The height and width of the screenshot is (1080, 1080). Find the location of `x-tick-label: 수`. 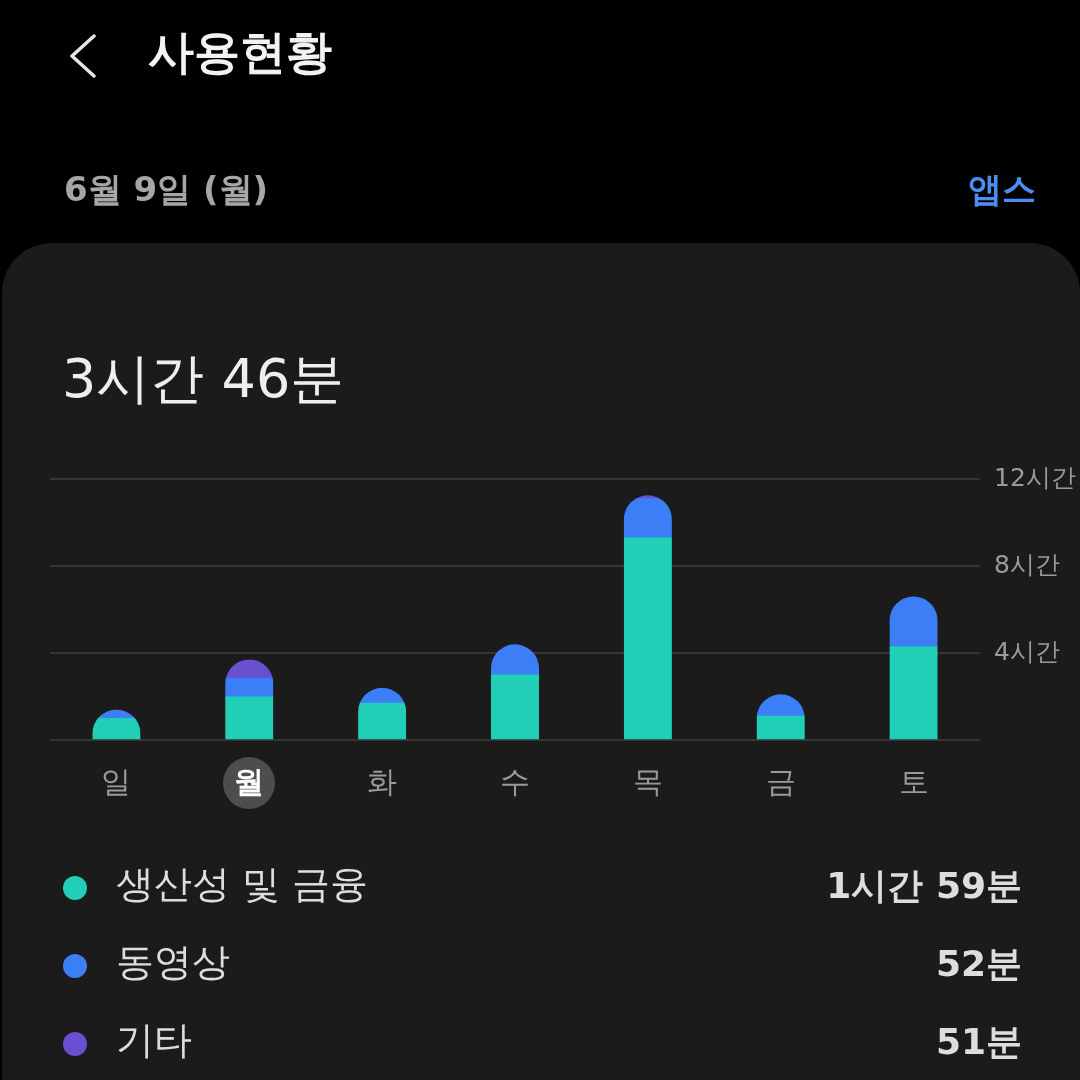

x-tick-label: 수 is located at coordinates (515, 781).